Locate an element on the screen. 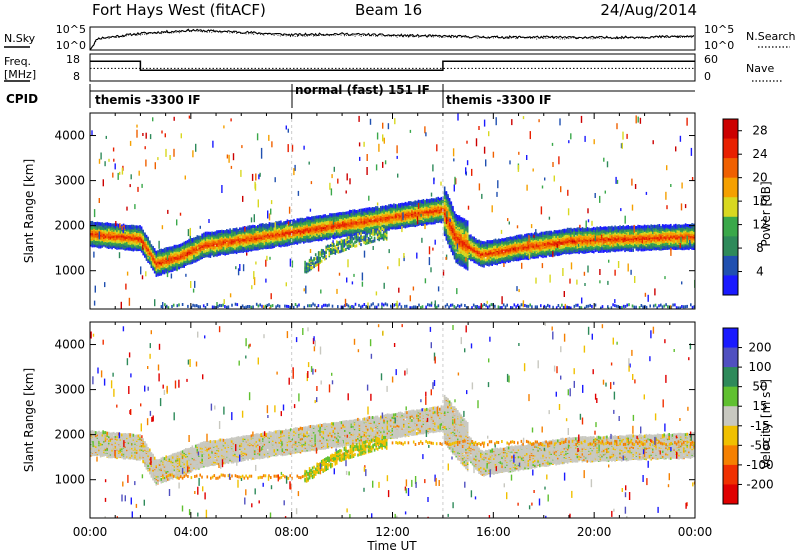 This screenshot has width=800, height=554. freq-series is located at coordinates (392, 65).